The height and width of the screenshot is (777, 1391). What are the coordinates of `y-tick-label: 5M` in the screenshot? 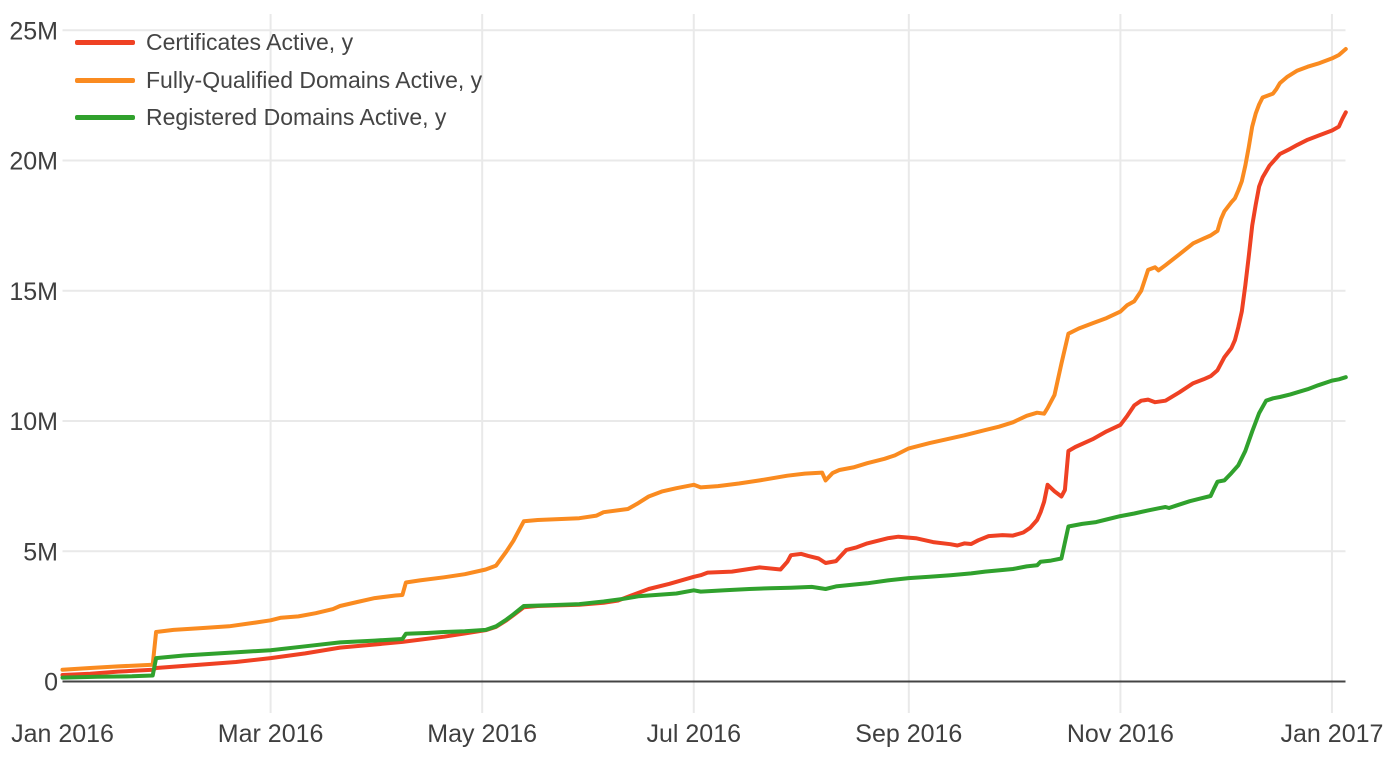 It's located at (40, 552).